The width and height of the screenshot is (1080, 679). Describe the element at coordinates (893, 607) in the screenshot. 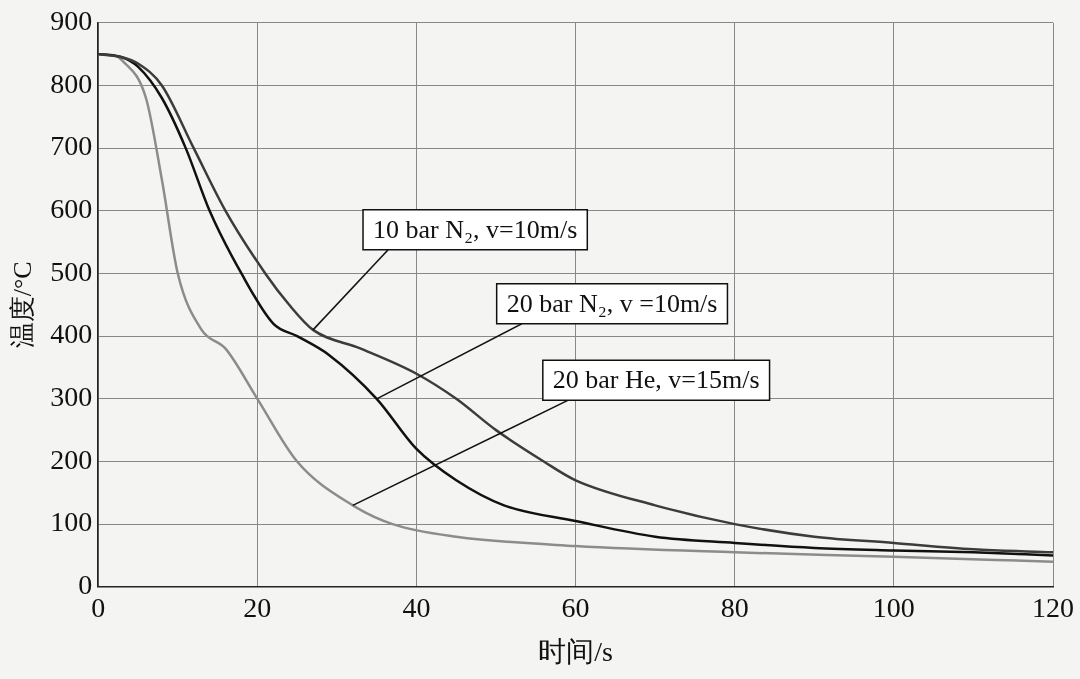

I see `x-tick-label: 100` at that location.